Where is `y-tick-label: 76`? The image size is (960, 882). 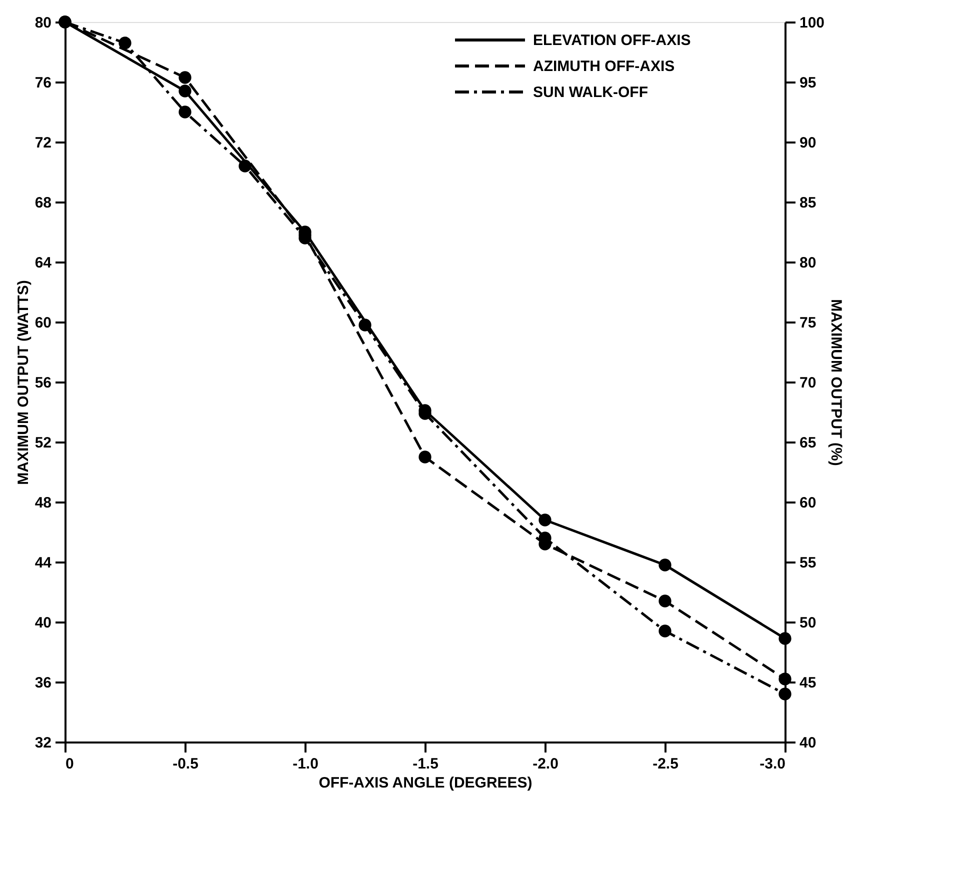 y-tick-label: 76 is located at coordinates (43, 83).